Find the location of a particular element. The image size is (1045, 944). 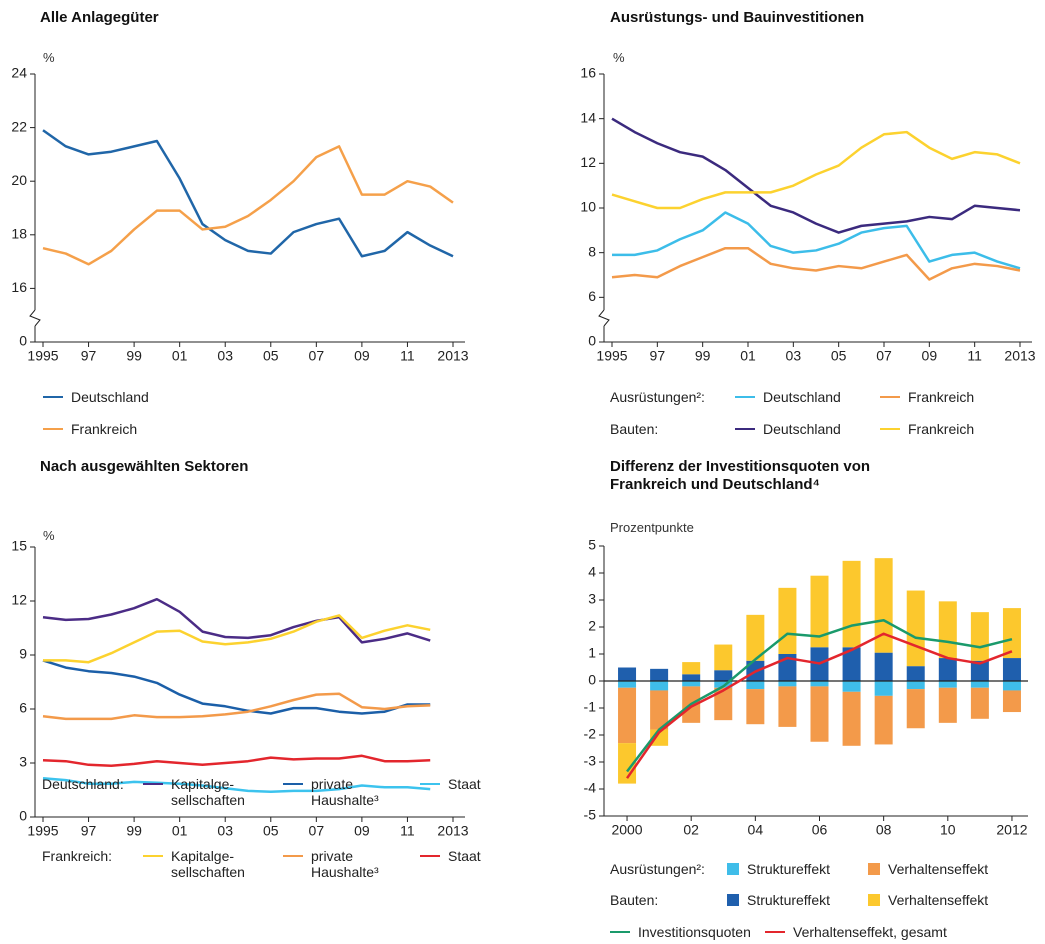

x-tick-label: 06 is located at coordinates (820, 830).